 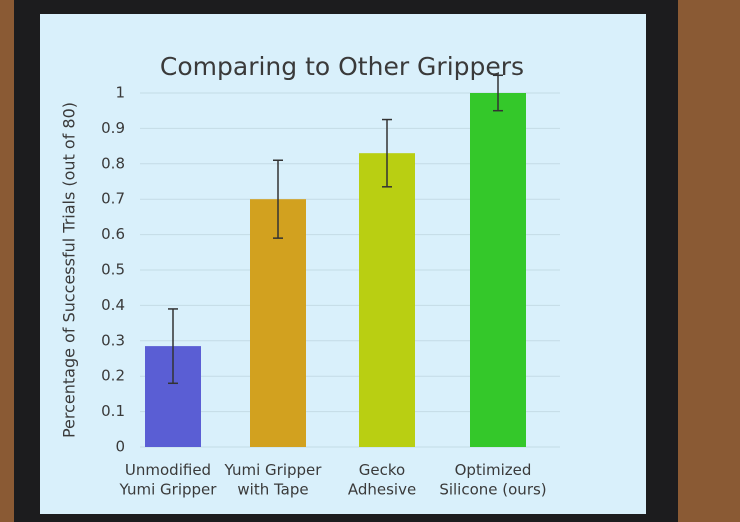 What do you see at coordinates (273, 480) in the screenshot?
I see `x-tick-label: Yumi Gripper with Tape` at bounding box center [273, 480].